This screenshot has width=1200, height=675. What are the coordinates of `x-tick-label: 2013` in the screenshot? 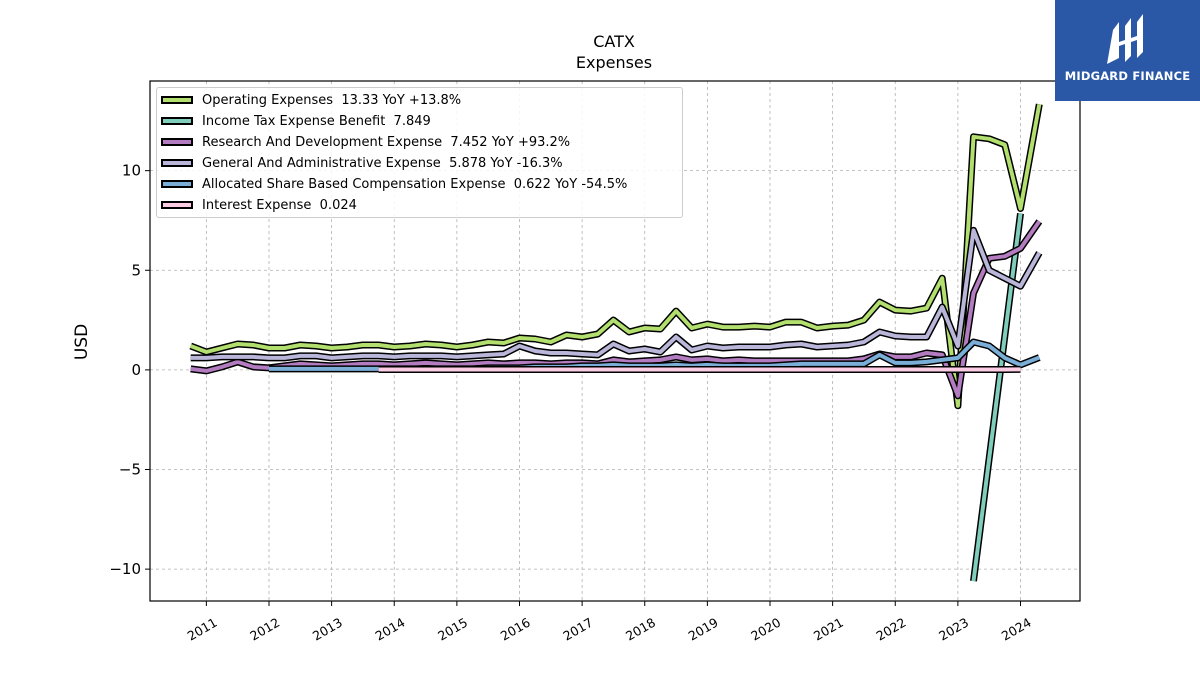 It's located at (327, 629).